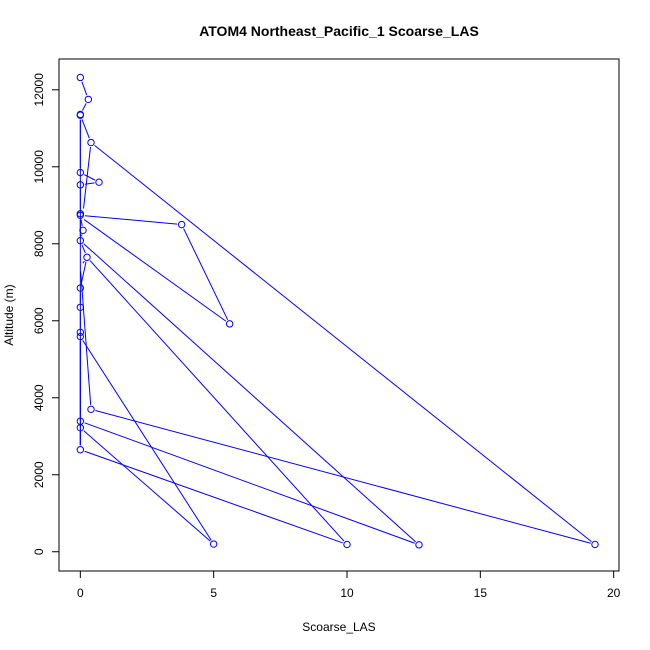  What do you see at coordinates (39, 90) in the screenshot?
I see `y-tick-label: 12000` at bounding box center [39, 90].